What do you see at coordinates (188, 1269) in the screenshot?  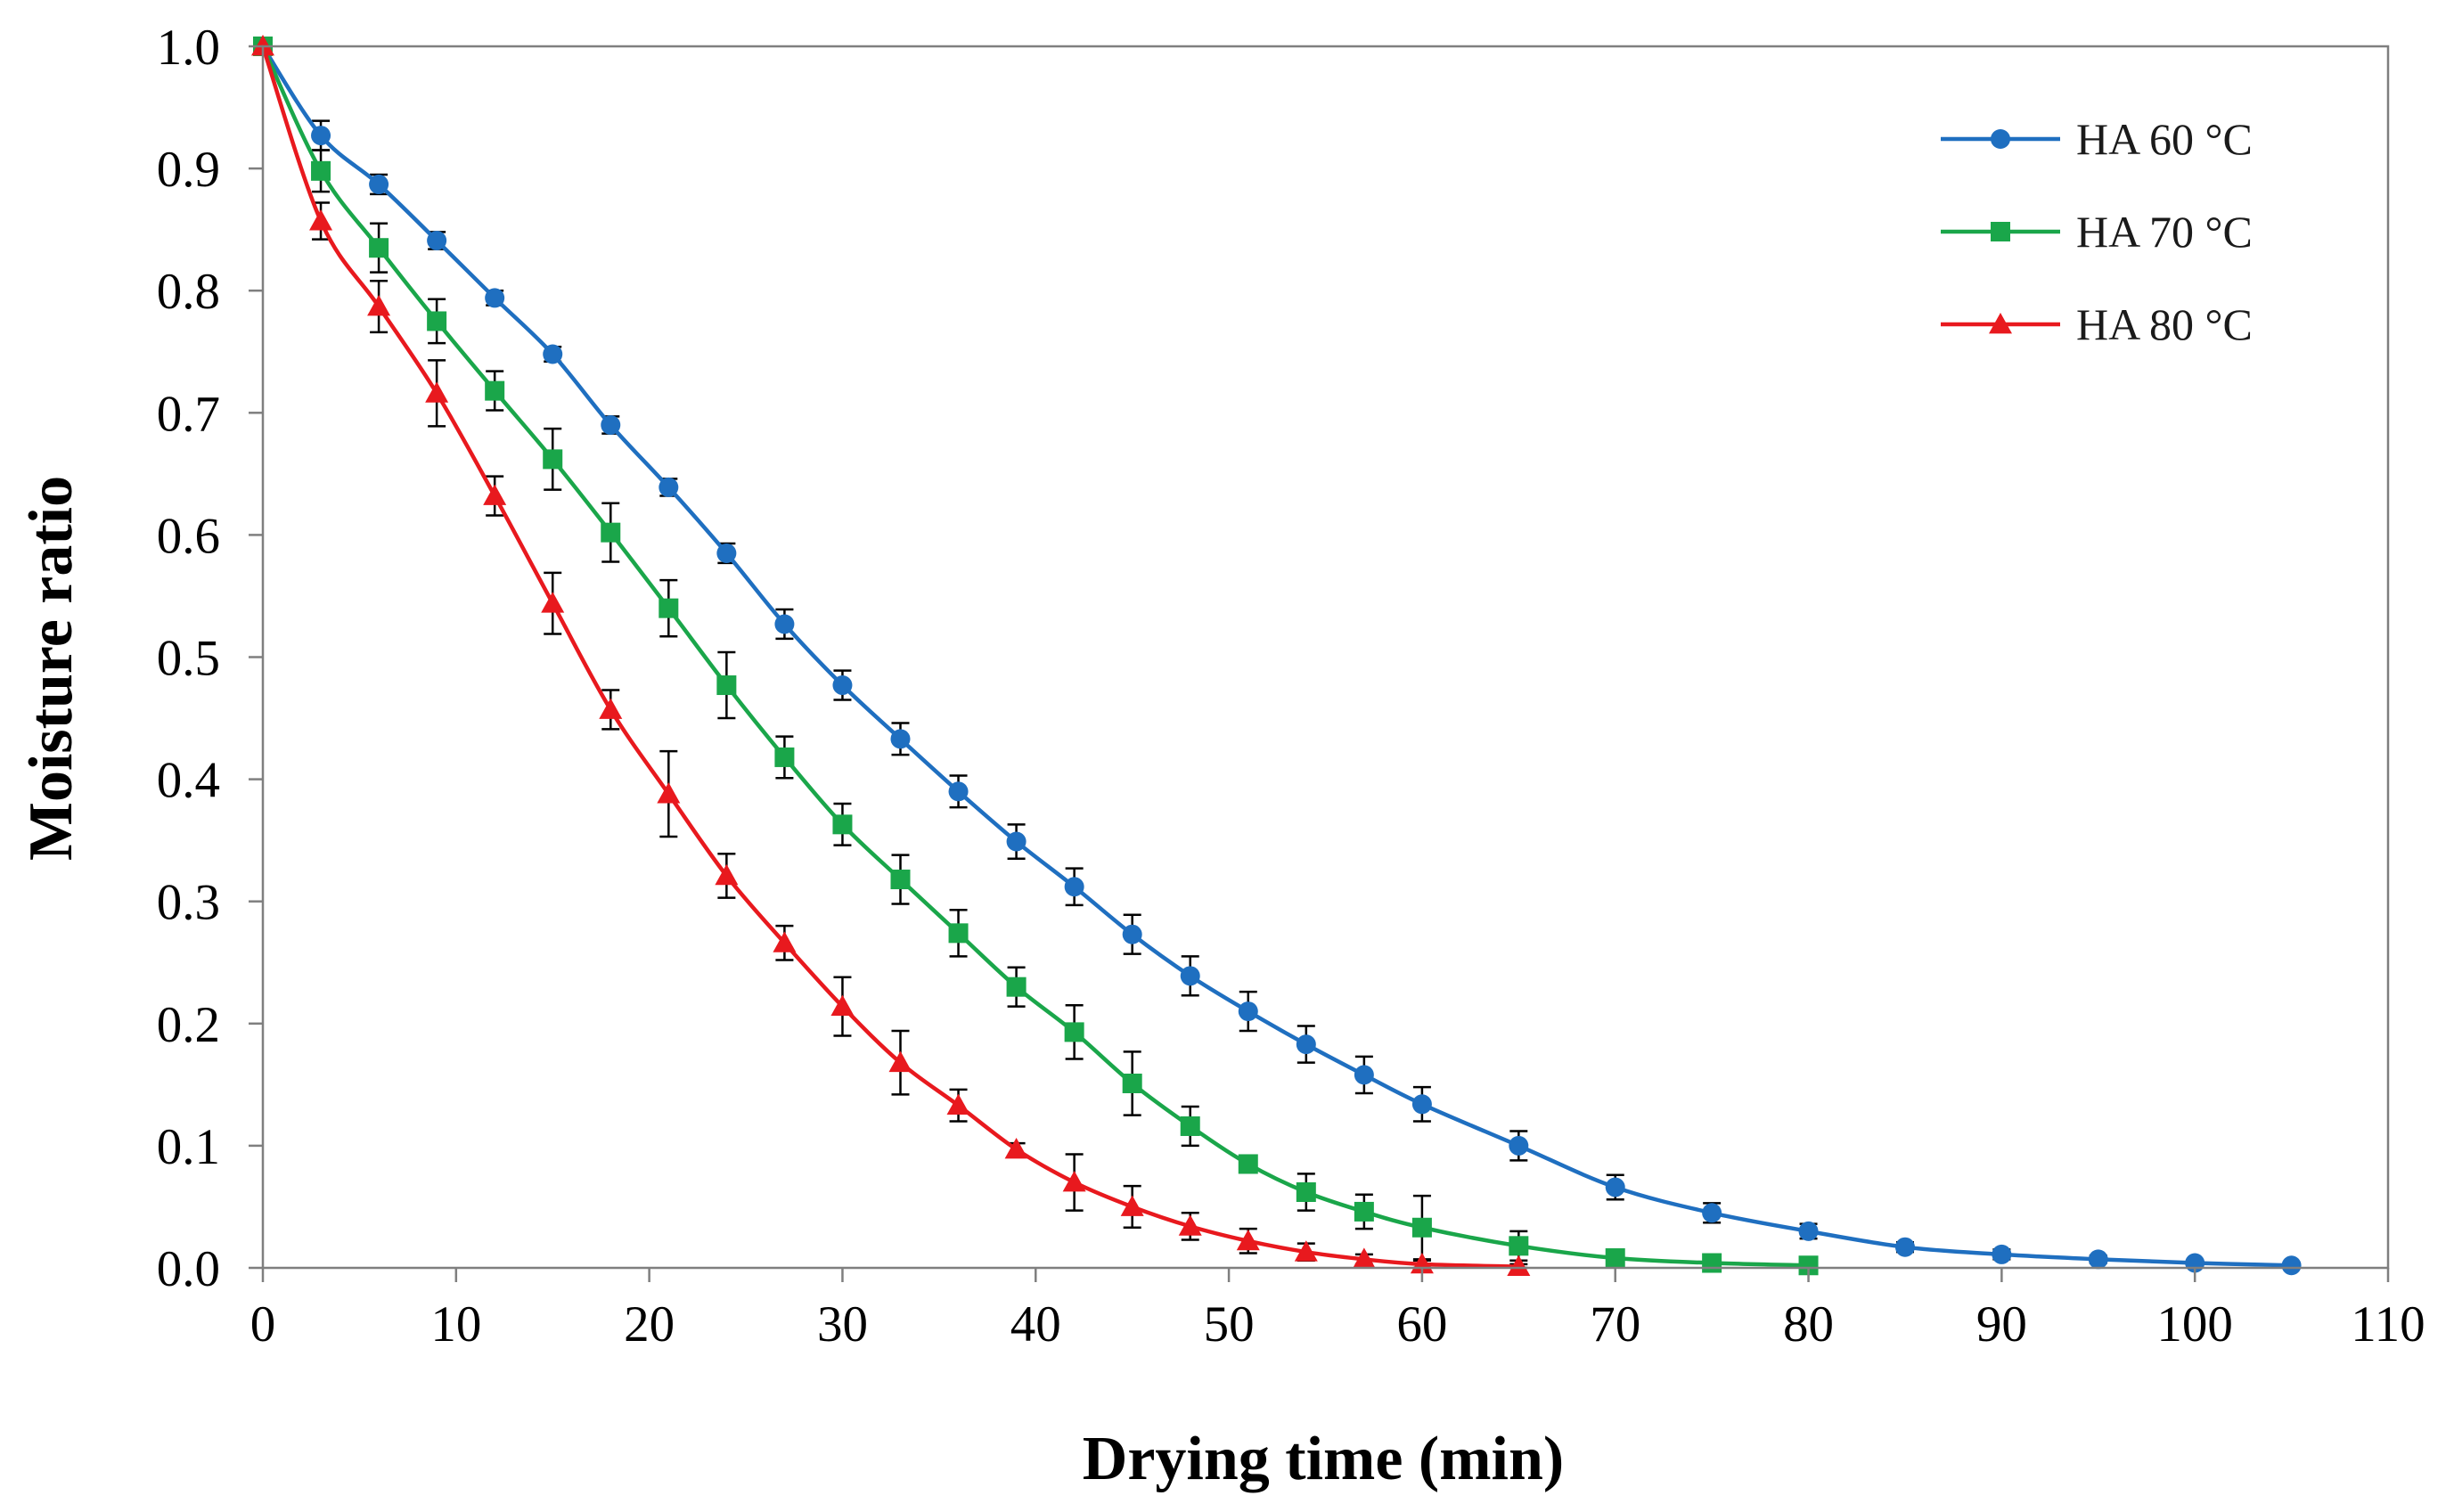 I see `y-tick-label: 0.0` at bounding box center [188, 1269].